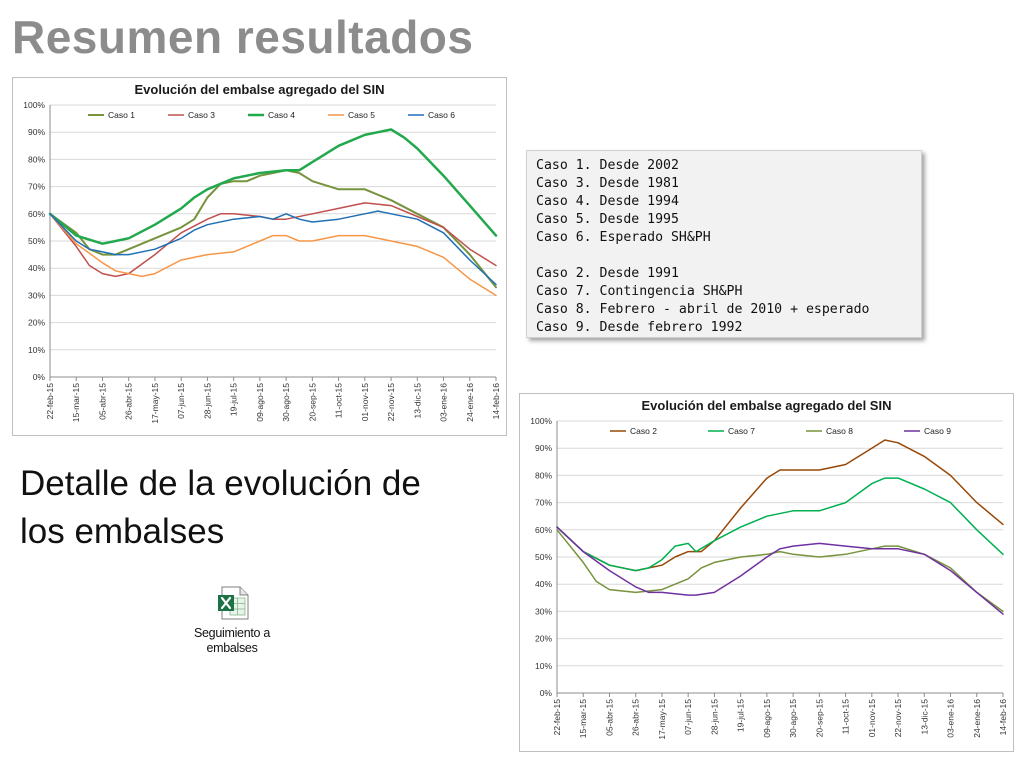 This screenshot has width=1024, height=768. What do you see at coordinates (639, 291) in the screenshot?
I see `case-note-item: Caso 7. Contingencia SH&PH` at bounding box center [639, 291].